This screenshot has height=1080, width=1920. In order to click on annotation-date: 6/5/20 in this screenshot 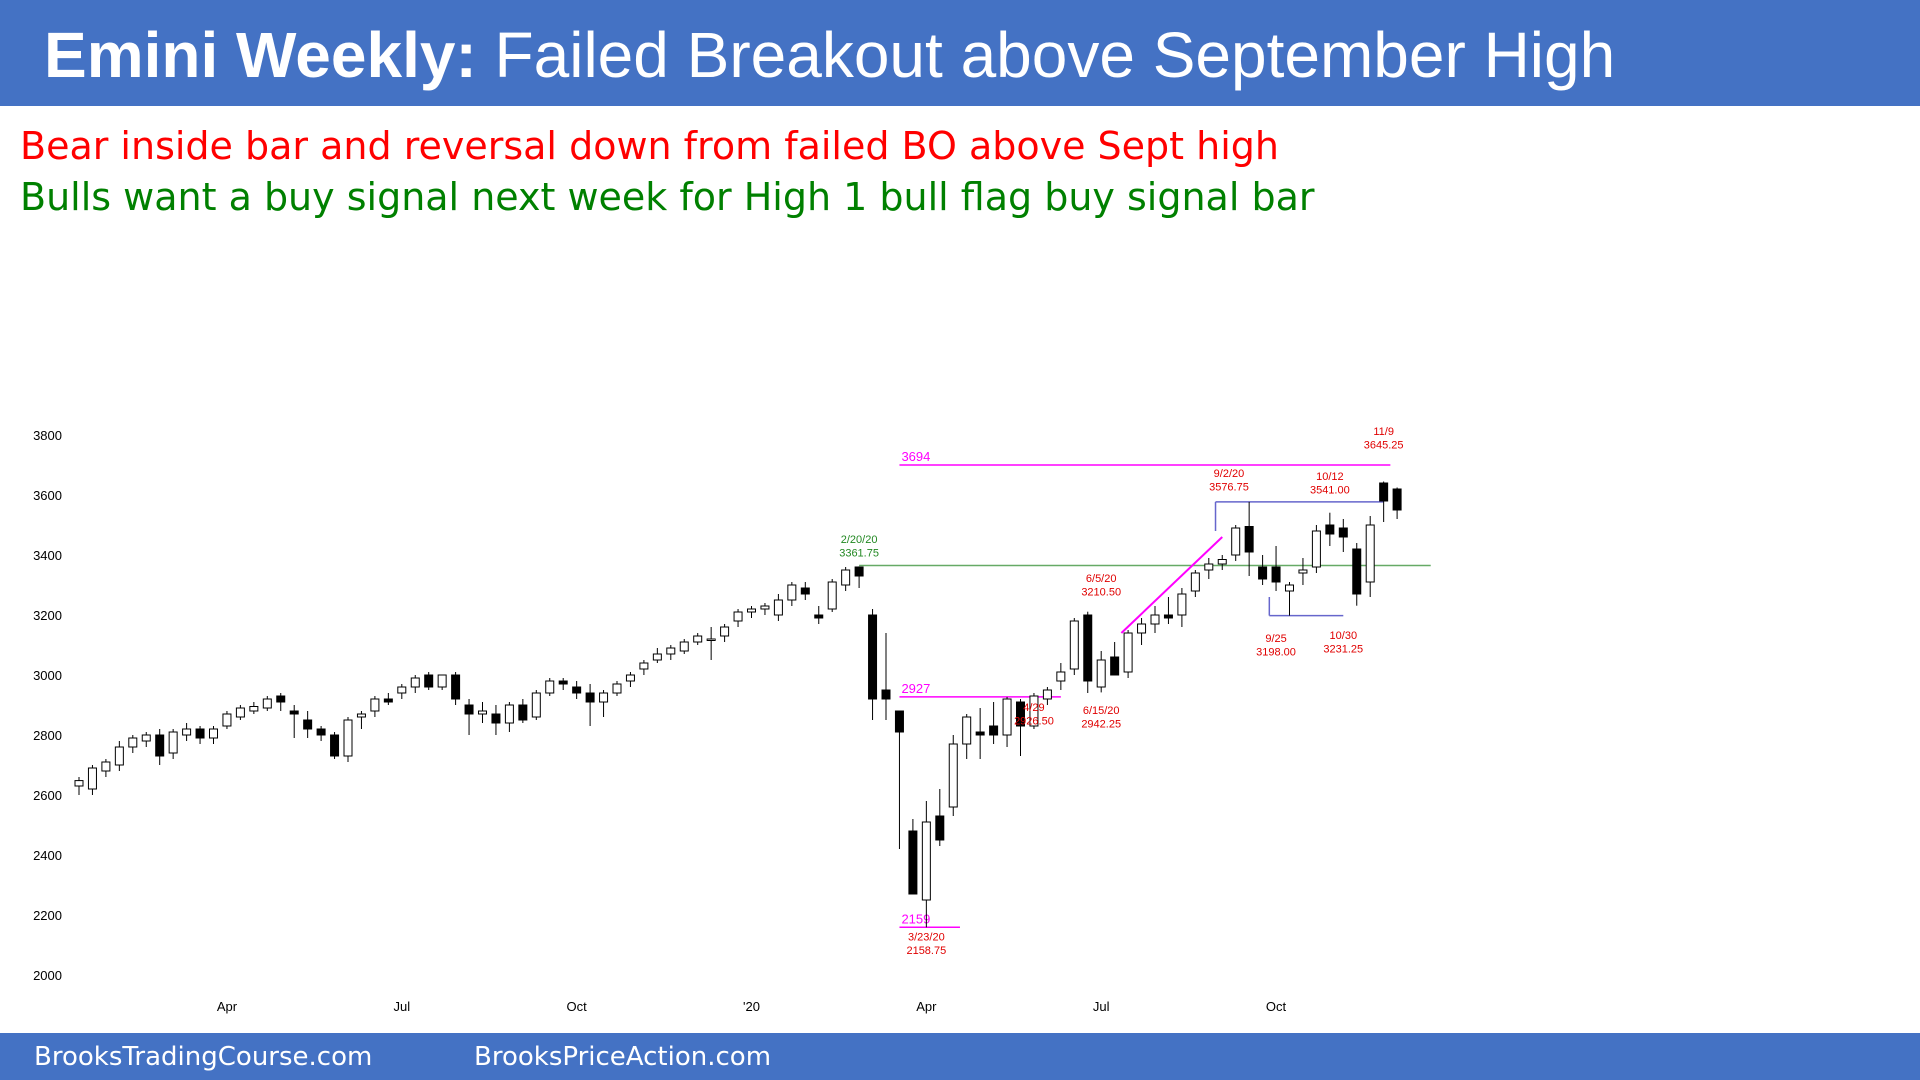, I will do `click(1101, 579)`.